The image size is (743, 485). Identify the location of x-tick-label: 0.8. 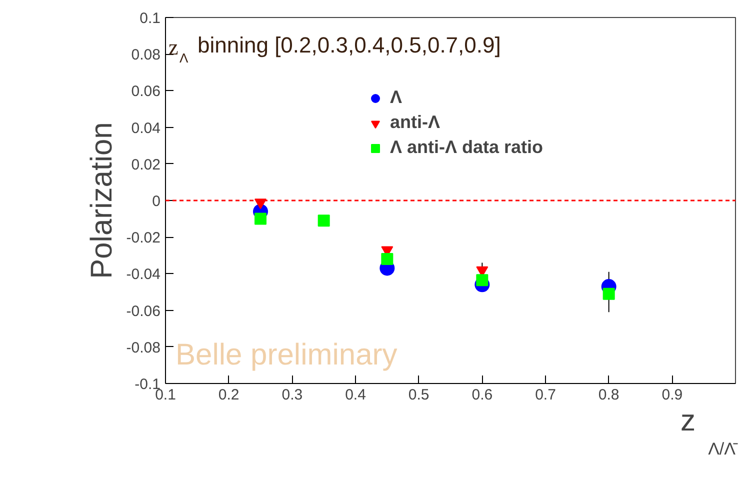
(609, 395).